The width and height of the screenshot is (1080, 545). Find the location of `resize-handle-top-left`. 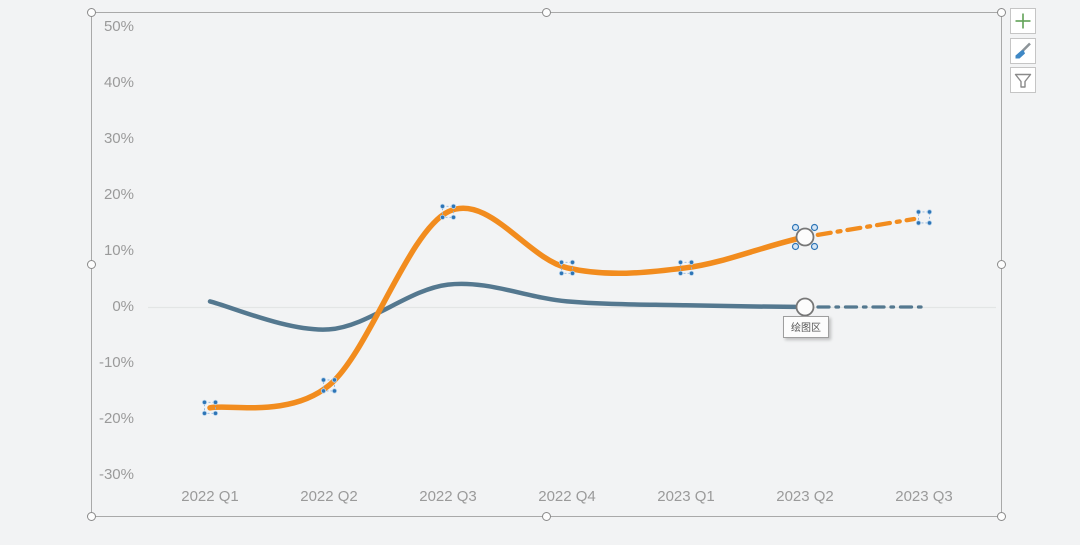

resize-handle-top-left is located at coordinates (91, 12).